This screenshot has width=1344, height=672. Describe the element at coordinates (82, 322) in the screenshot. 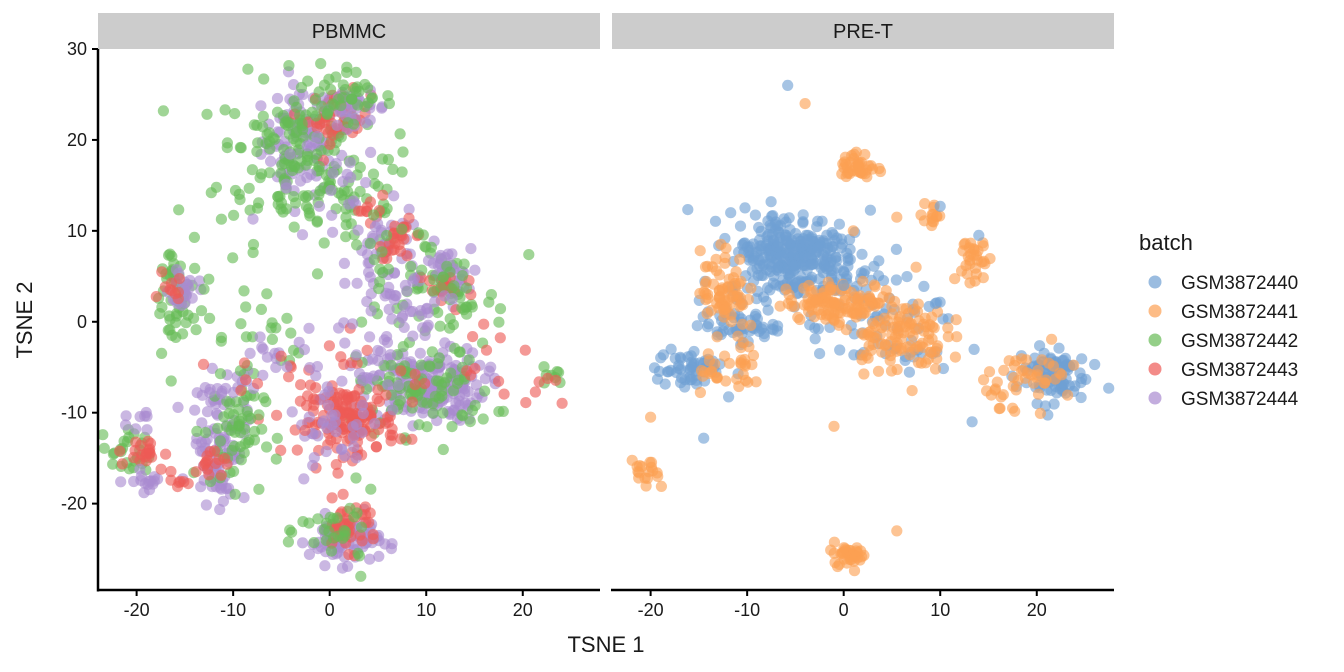

I see `y-tick-label: 0` at that location.